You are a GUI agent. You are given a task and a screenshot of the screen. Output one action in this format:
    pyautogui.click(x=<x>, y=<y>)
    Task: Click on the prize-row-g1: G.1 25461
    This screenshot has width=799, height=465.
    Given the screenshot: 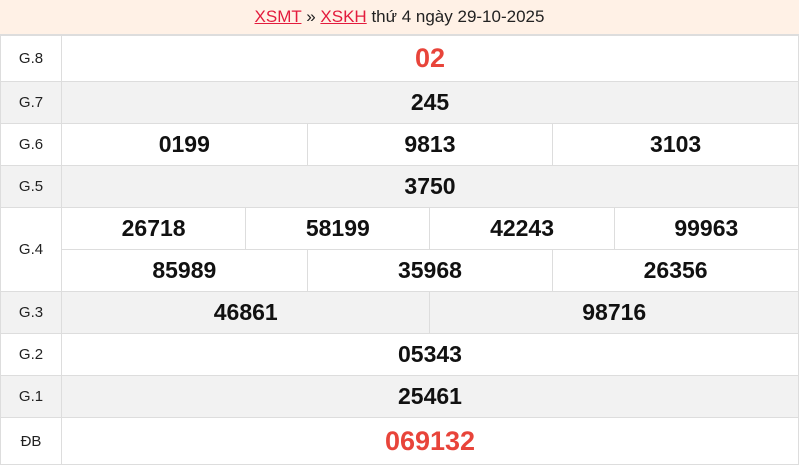 What is the action you would take?
    pyautogui.click(x=399, y=396)
    